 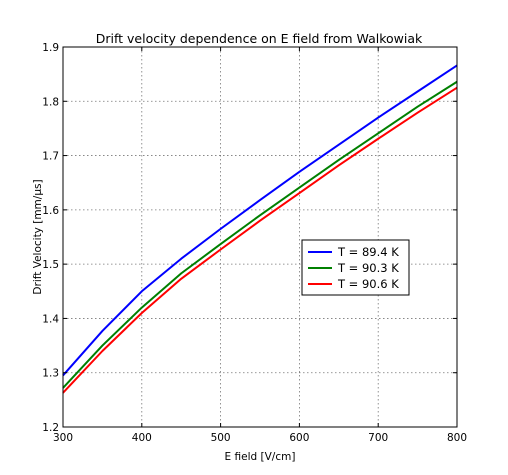 What do you see at coordinates (368, 268) in the screenshot?
I see `legend-label: T = 90.3 K` at bounding box center [368, 268].